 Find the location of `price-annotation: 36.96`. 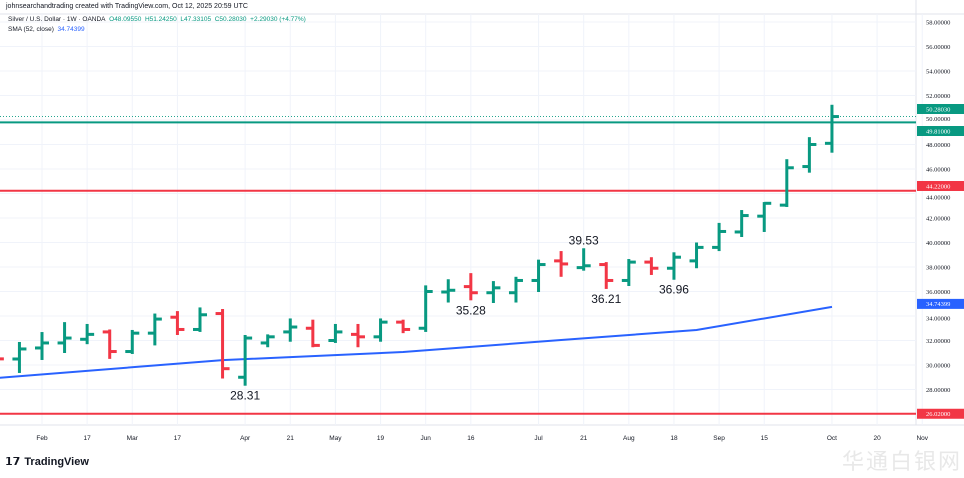

price-annotation: 36.96 is located at coordinates (674, 290).